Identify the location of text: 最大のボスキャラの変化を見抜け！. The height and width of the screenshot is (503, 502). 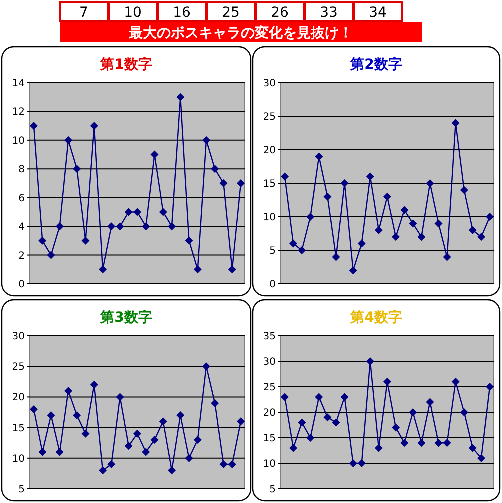
(240, 33).